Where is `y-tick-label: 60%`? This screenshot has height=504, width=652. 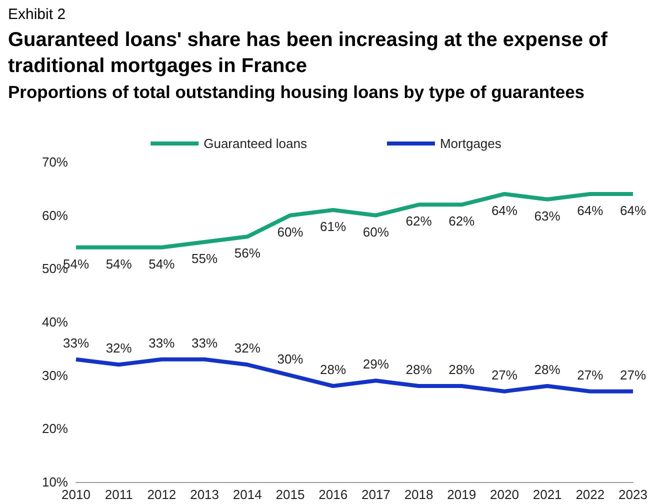 y-tick-label: 60% is located at coordinates (55, 215).